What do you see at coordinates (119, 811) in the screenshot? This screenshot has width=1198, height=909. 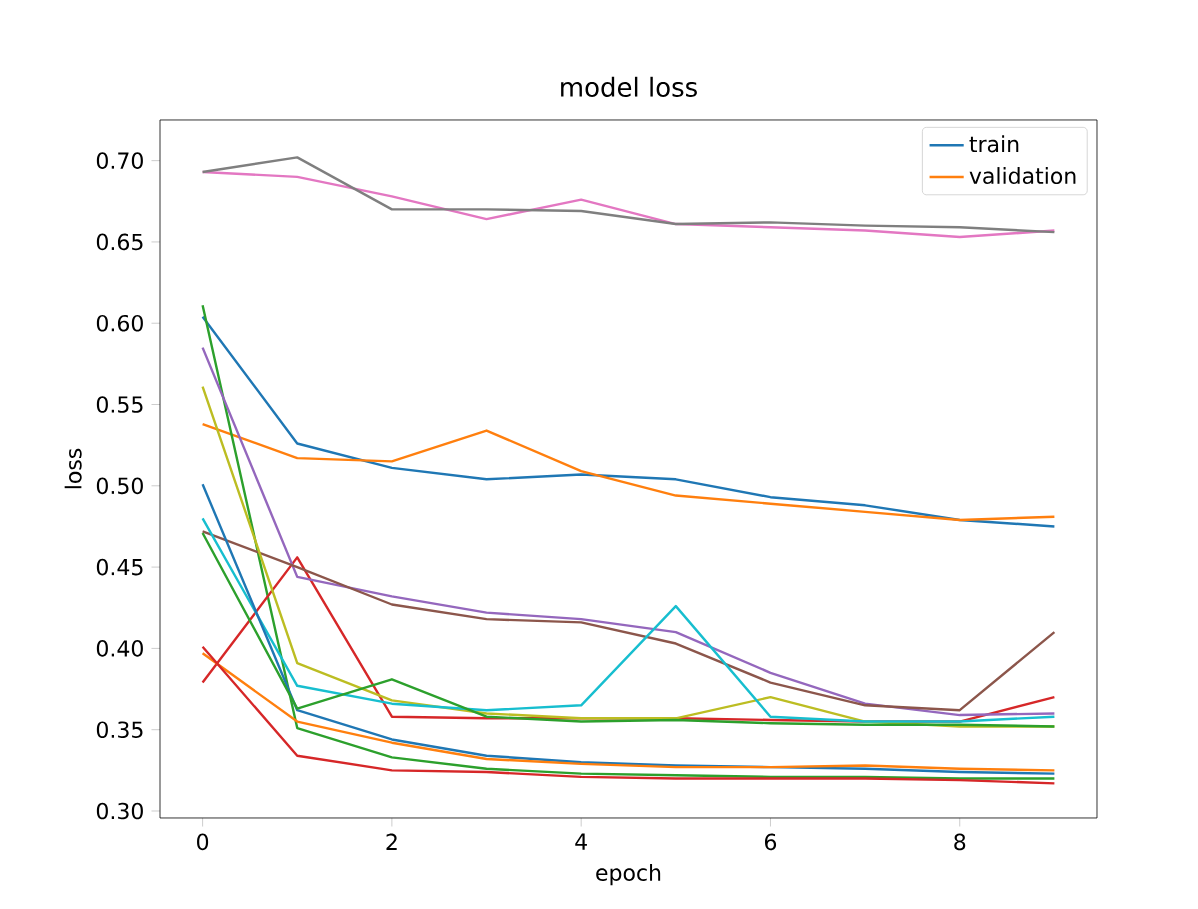 I see `y-tick-label: 0.30` at bounding box center [119, 811].